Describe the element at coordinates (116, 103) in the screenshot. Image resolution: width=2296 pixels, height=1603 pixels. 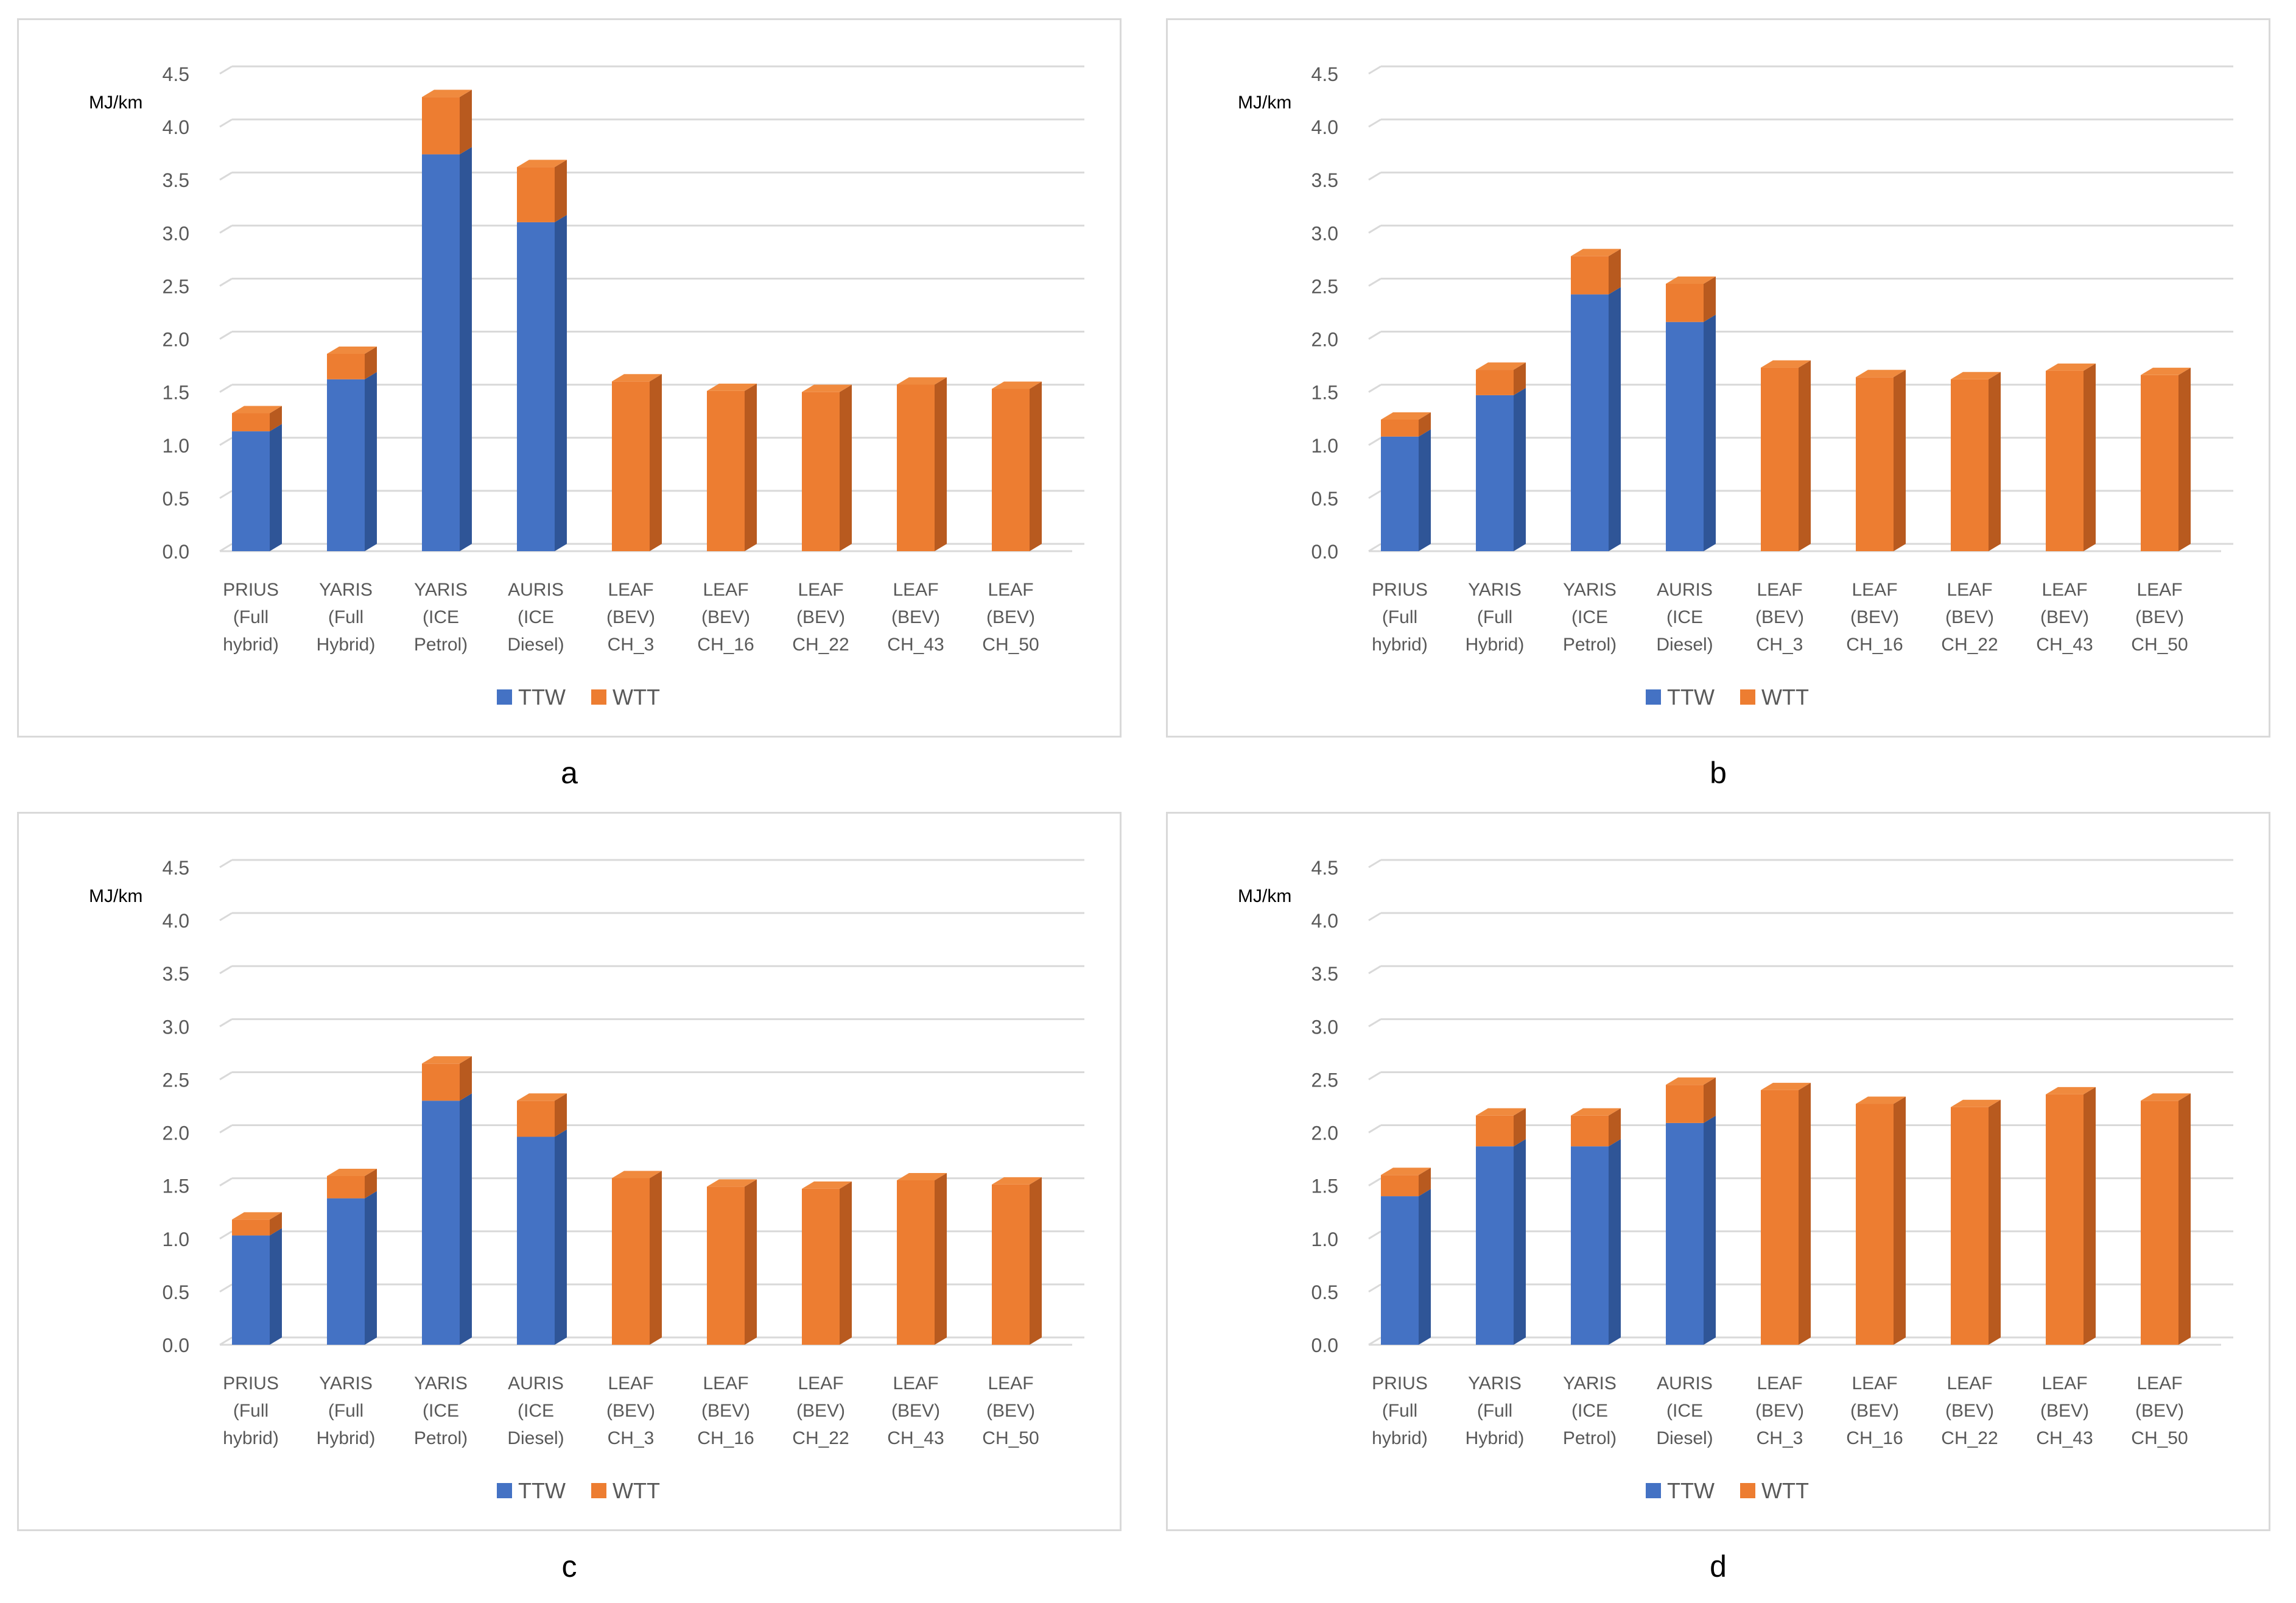
I see `y-axis-label: MJ/km` at that location.